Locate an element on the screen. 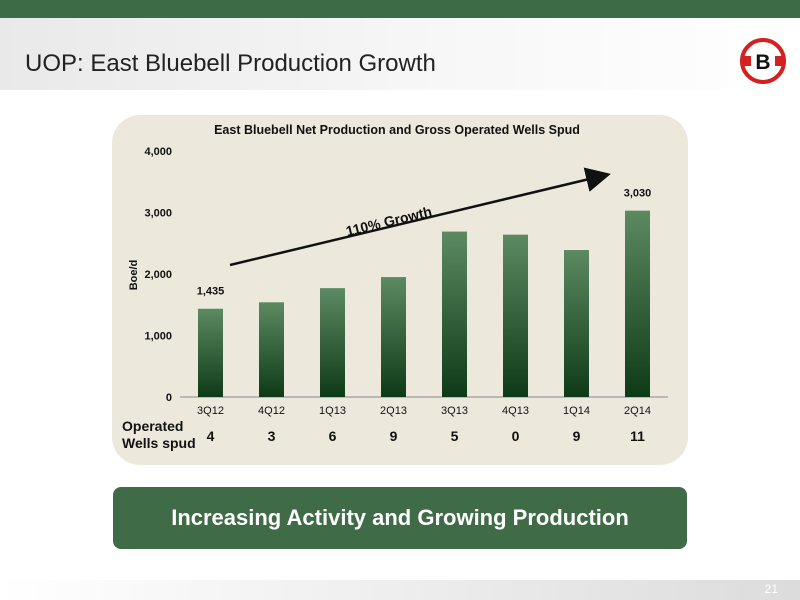 Image resolution: width=800 pixels, height=600 pixels. bar-2Q14 is located at coordinates (637, 303).